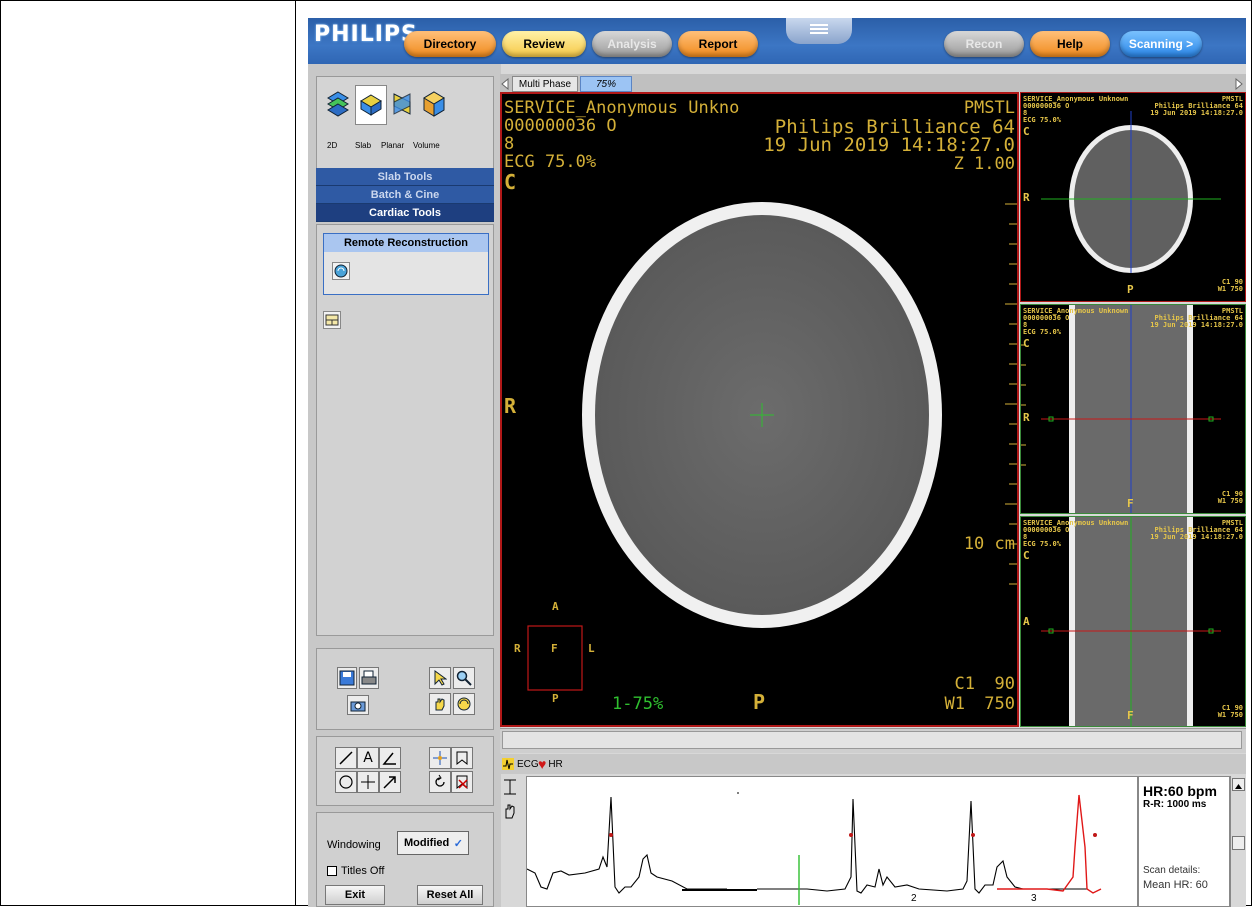 The height and width of the screenshot is (907, 1252). I want to click on side-orient-left: R, so click(1026, 417).